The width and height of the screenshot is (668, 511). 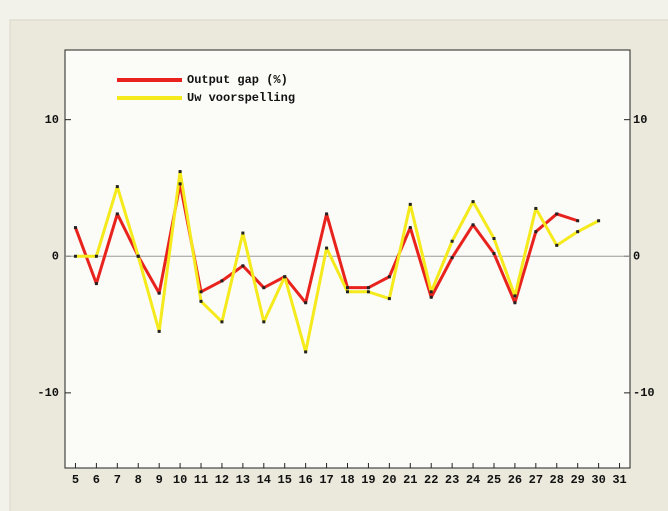 What do you see at coordinates (326, 480) in the screenshot?
I see `x-tick-label: 17` at bounding box center [326, 480].